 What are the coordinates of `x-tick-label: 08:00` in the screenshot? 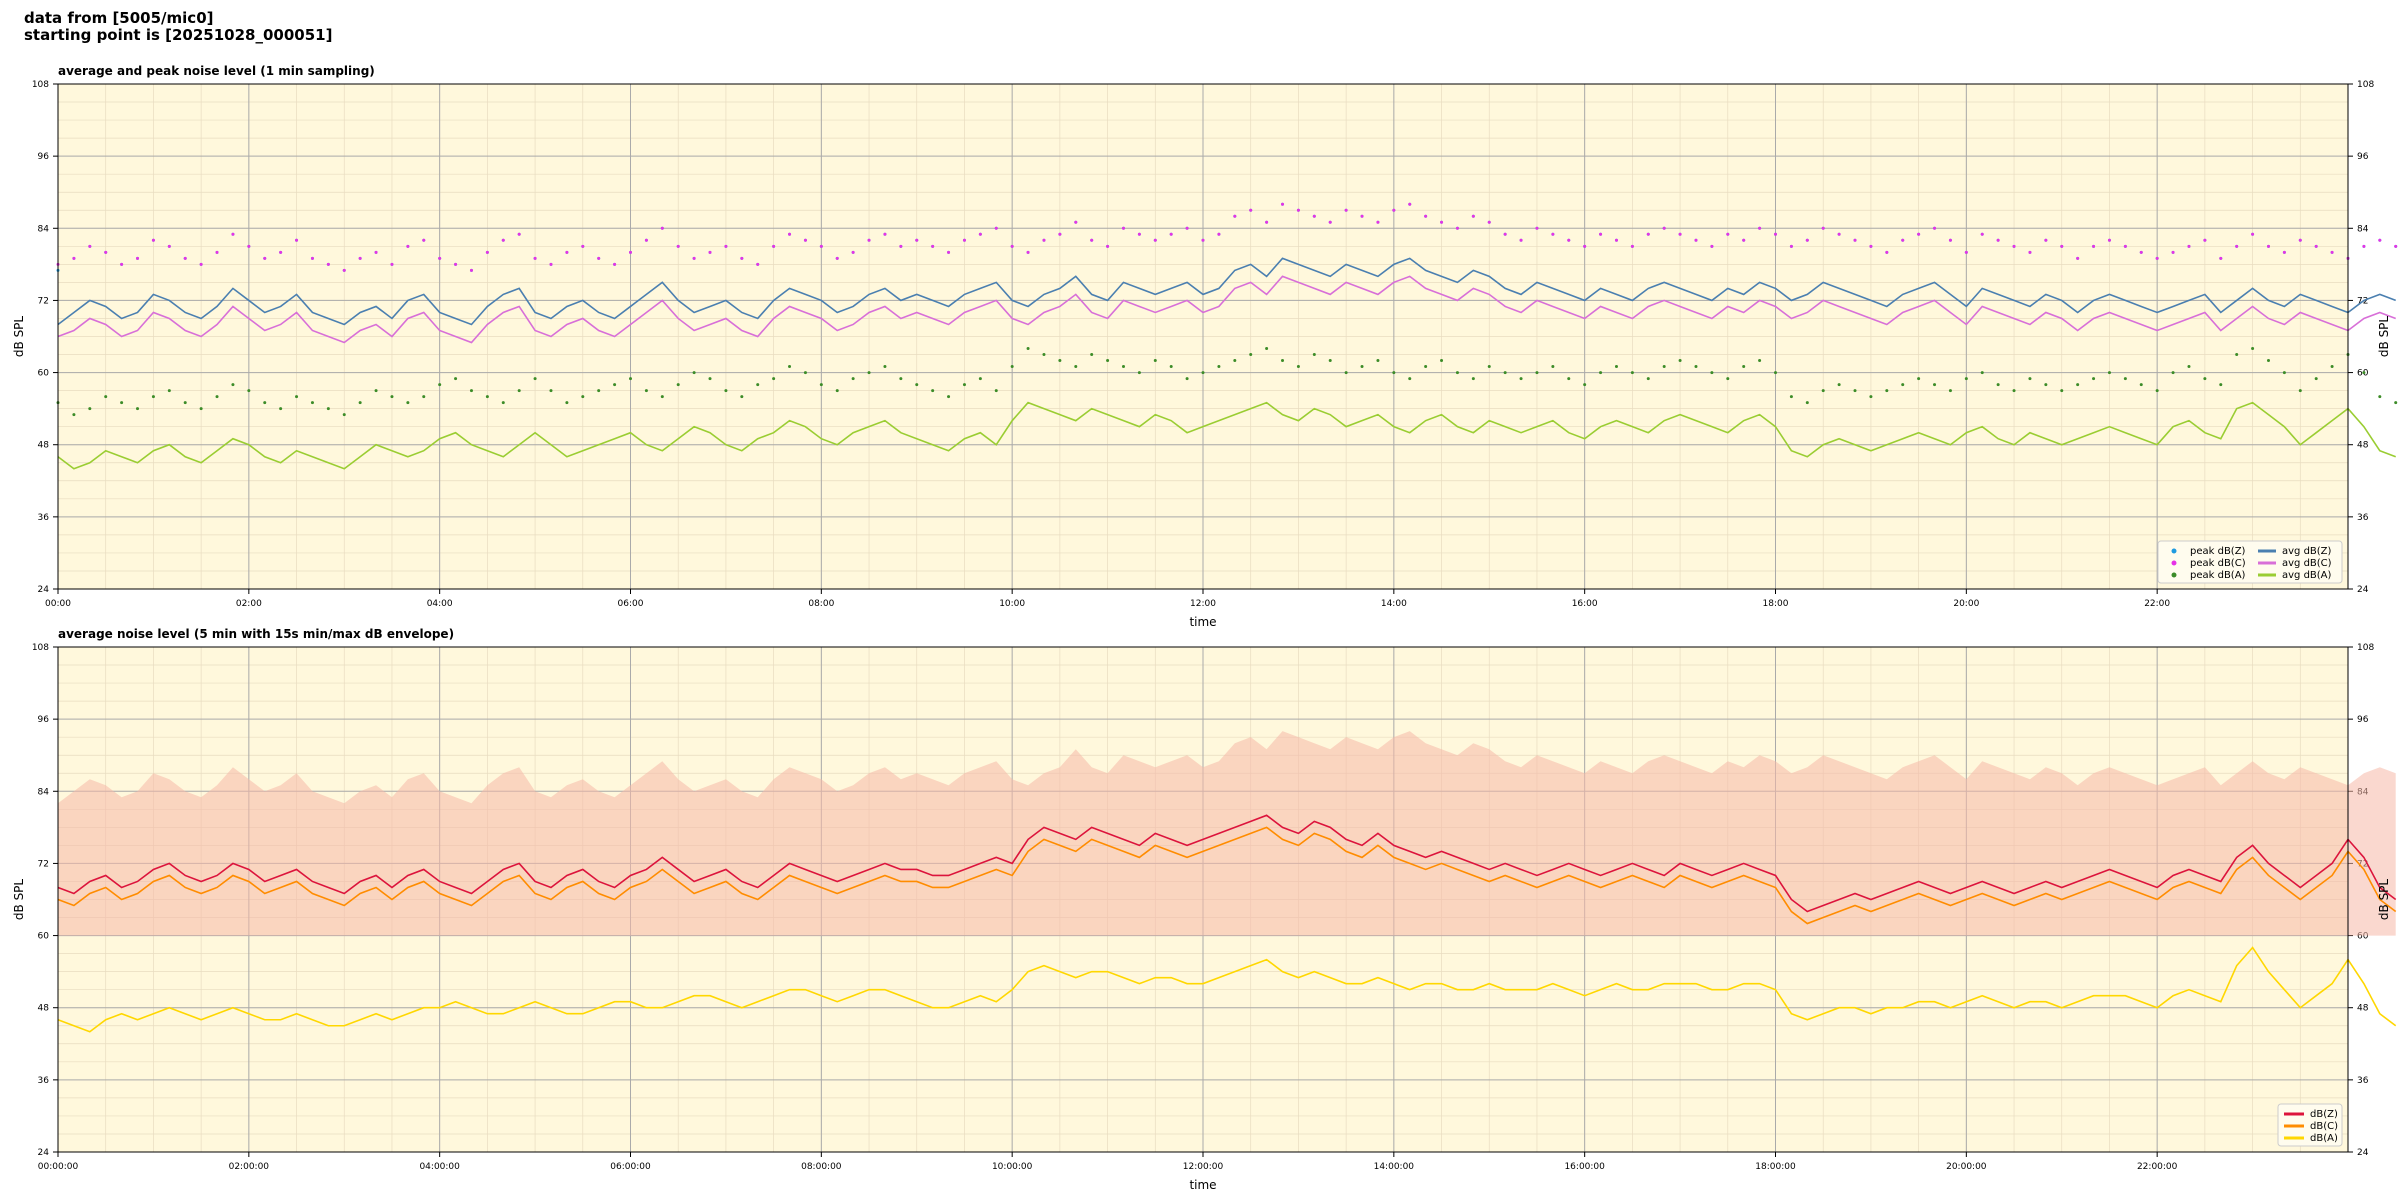 It's located at (821, 604).